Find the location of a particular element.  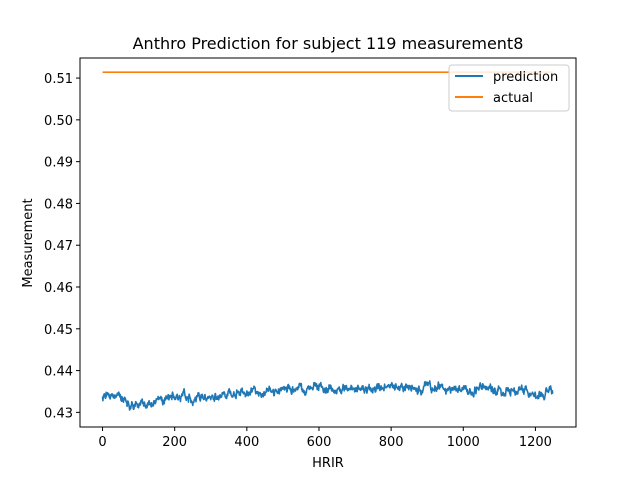

x-tick-label: 1200 is located at coordinates (535, 442).